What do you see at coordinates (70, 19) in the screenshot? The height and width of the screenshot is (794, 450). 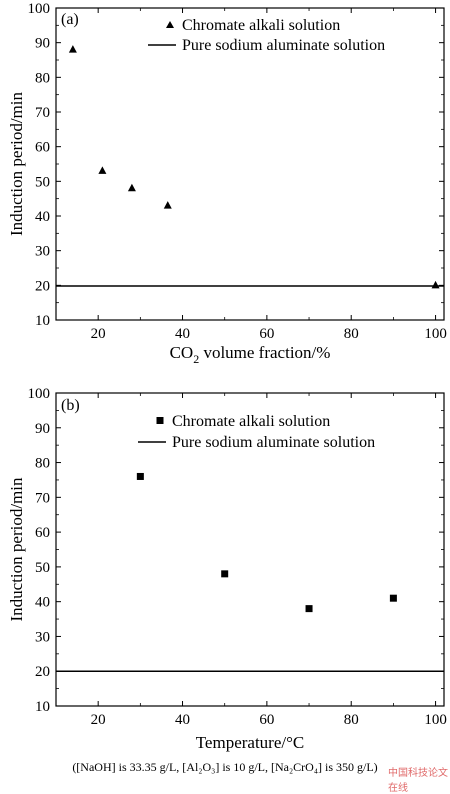 I see `panel-a-panel-tag: (a)` at bounding box center [70, 19].